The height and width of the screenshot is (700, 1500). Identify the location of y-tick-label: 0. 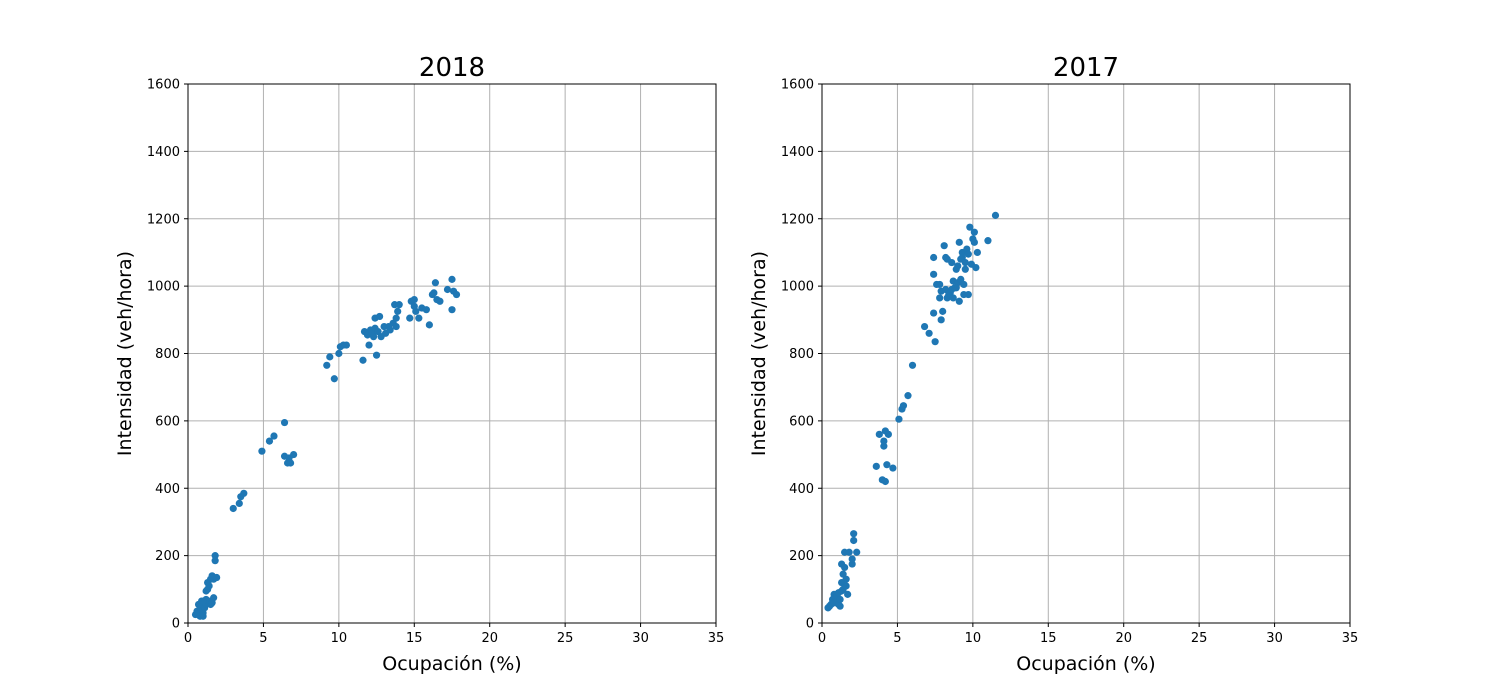
(176, 624).